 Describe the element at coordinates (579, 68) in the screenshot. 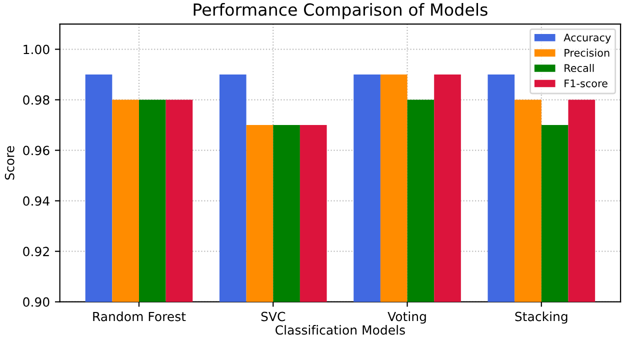

I see `legend-label: Recall` at that location.